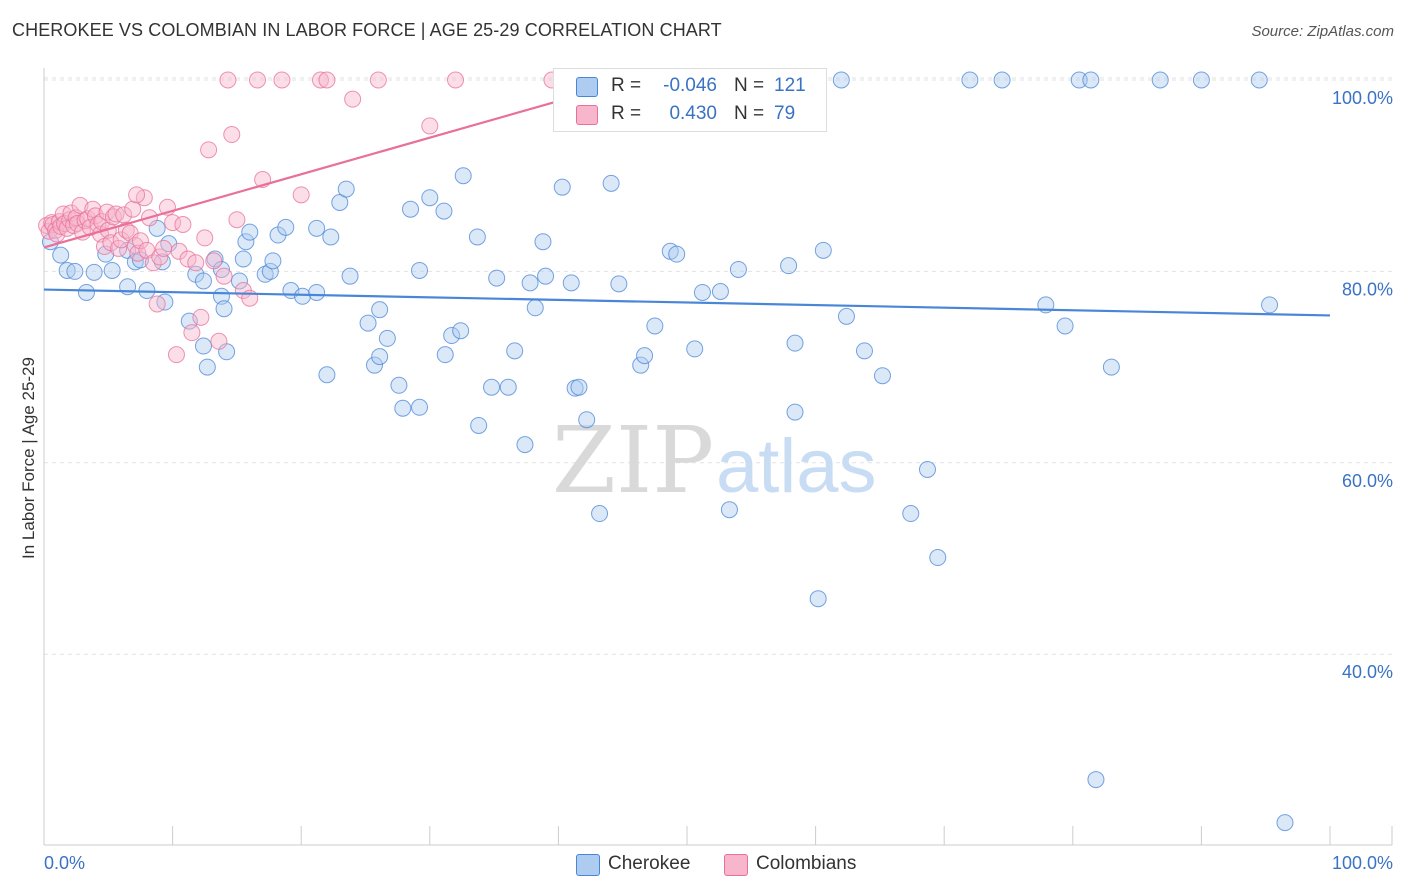  What do you see at coordinates (785, 113) in the screenshot?
I see `n-value: 79` at bounding box center [785, 113].